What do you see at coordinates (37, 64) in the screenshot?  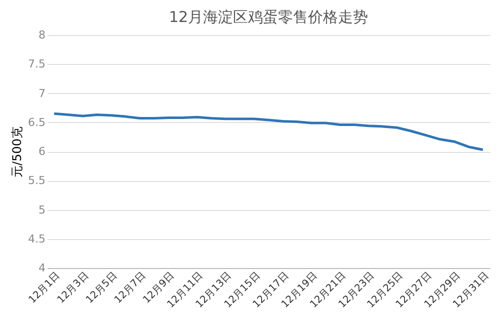 I see `y-tick-label: 7.5` at bounding box center [37, 64].